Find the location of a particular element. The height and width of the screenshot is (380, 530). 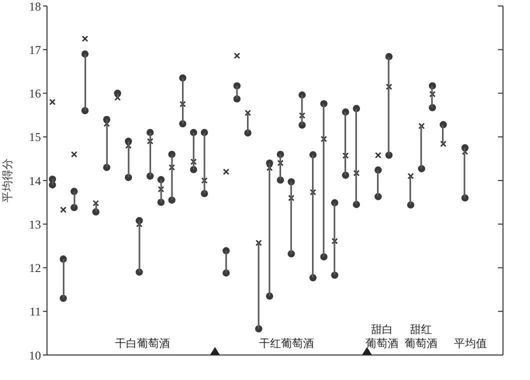

annotation: 平均值 is located at coordinates (471, 343).